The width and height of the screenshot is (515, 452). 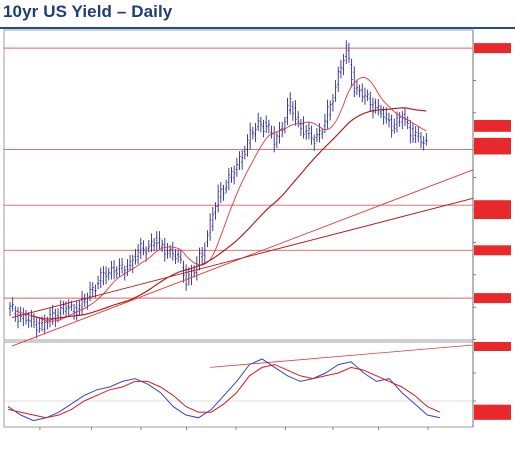 What do you see at coordinates (257, 28) in the screenshot?
I see `title-underline` at bounding box center [257, 28].